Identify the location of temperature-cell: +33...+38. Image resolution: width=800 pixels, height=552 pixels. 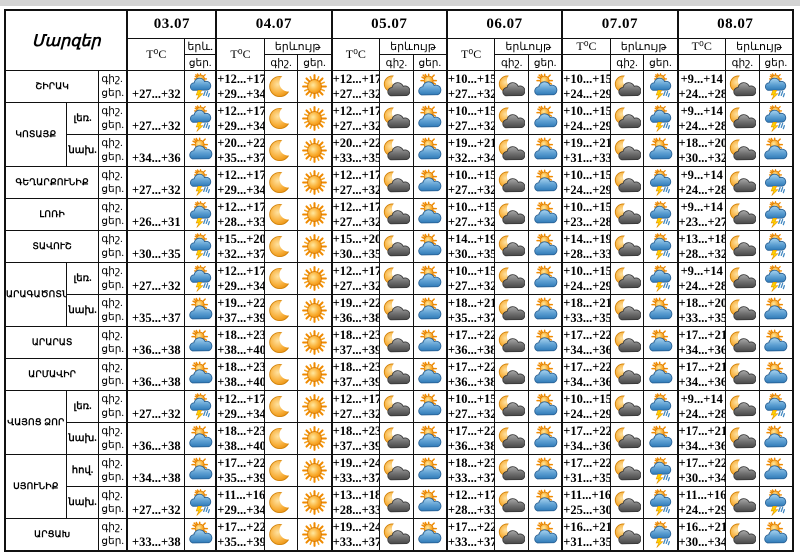
(156, 535).